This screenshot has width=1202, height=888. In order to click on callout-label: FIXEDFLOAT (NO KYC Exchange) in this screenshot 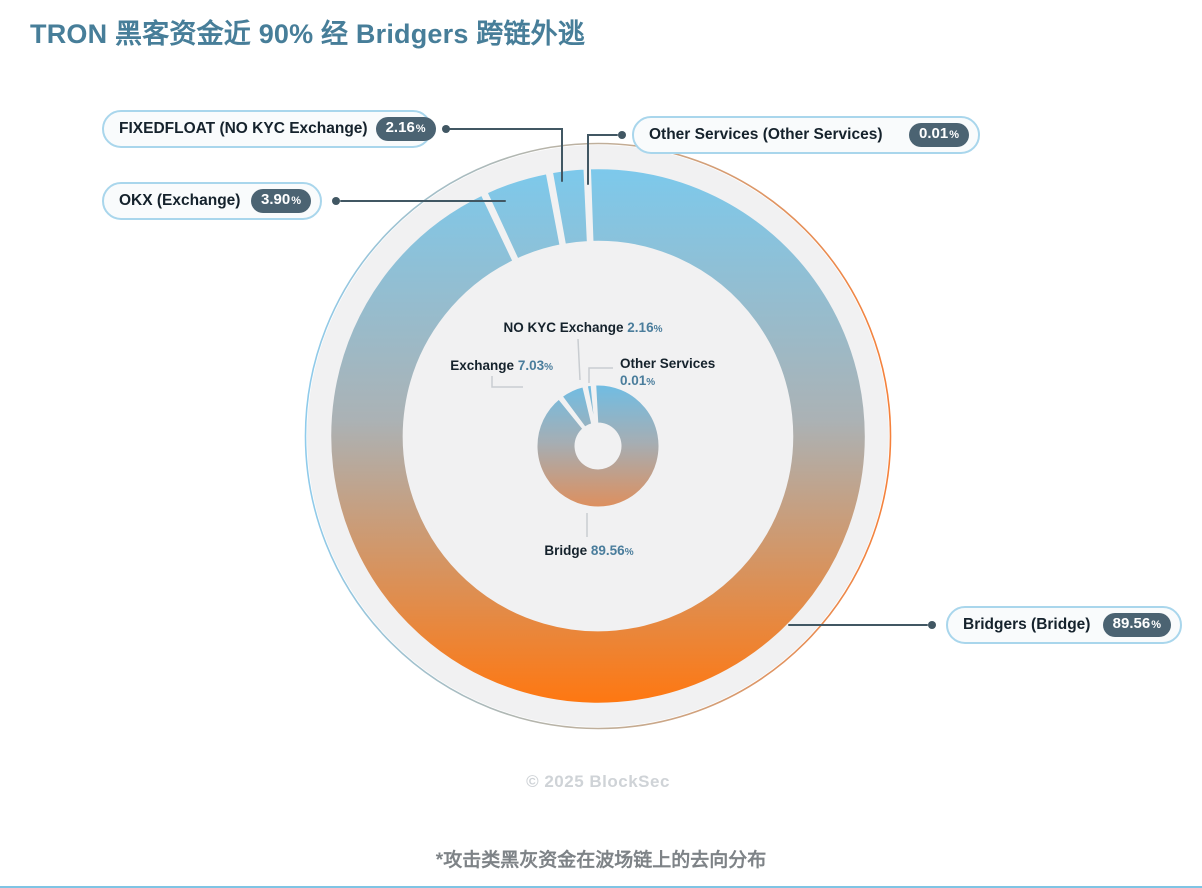, I will do `click(243, 128)`.